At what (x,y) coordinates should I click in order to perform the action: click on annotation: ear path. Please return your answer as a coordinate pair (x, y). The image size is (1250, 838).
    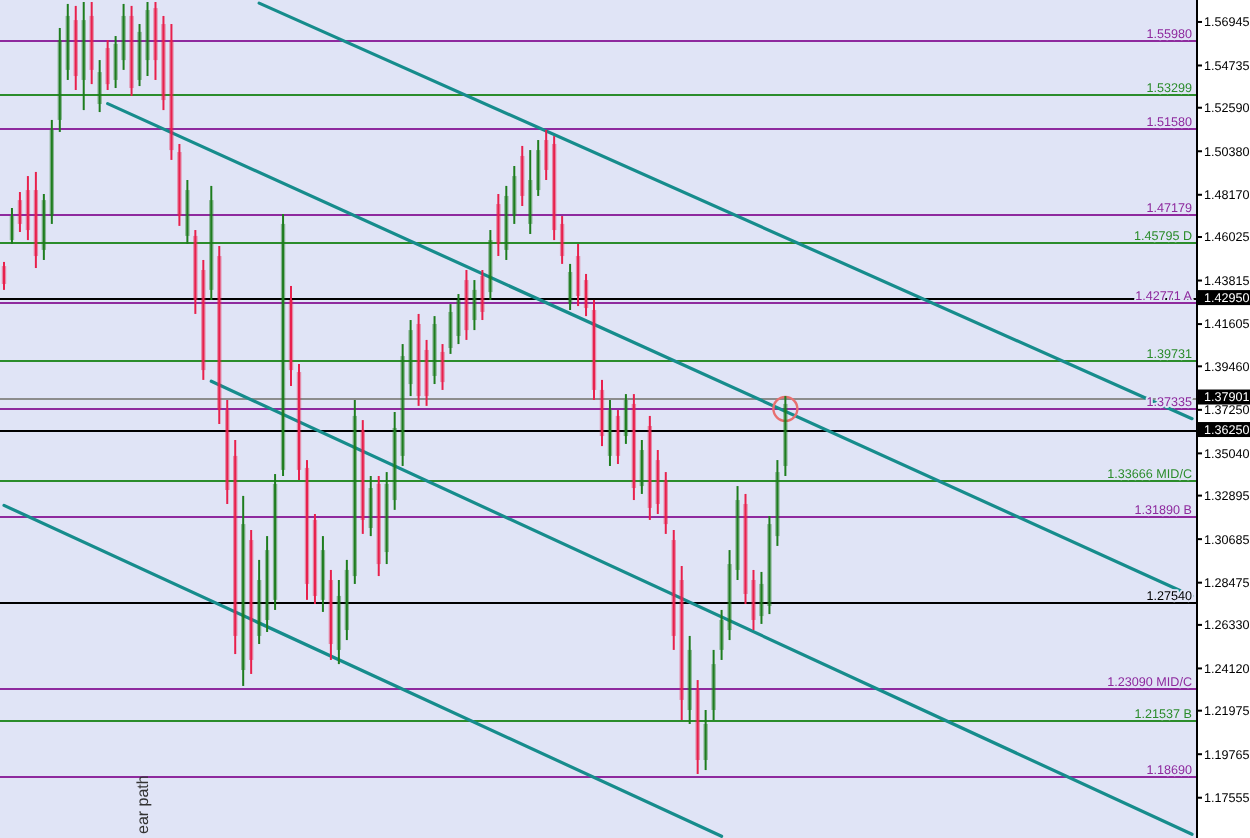
    Looking at the image, I should click on (143, 804).